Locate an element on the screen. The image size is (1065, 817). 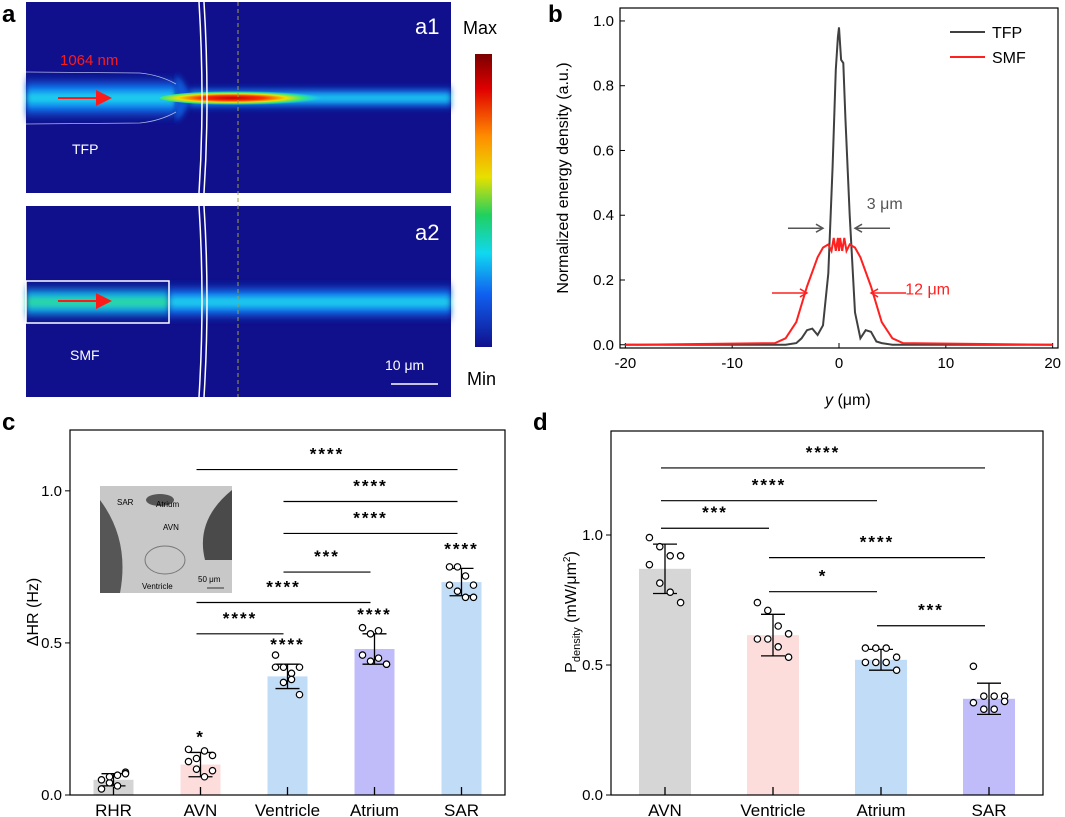
y-tick-label: 0.8 is located at coordinates (603, 86).